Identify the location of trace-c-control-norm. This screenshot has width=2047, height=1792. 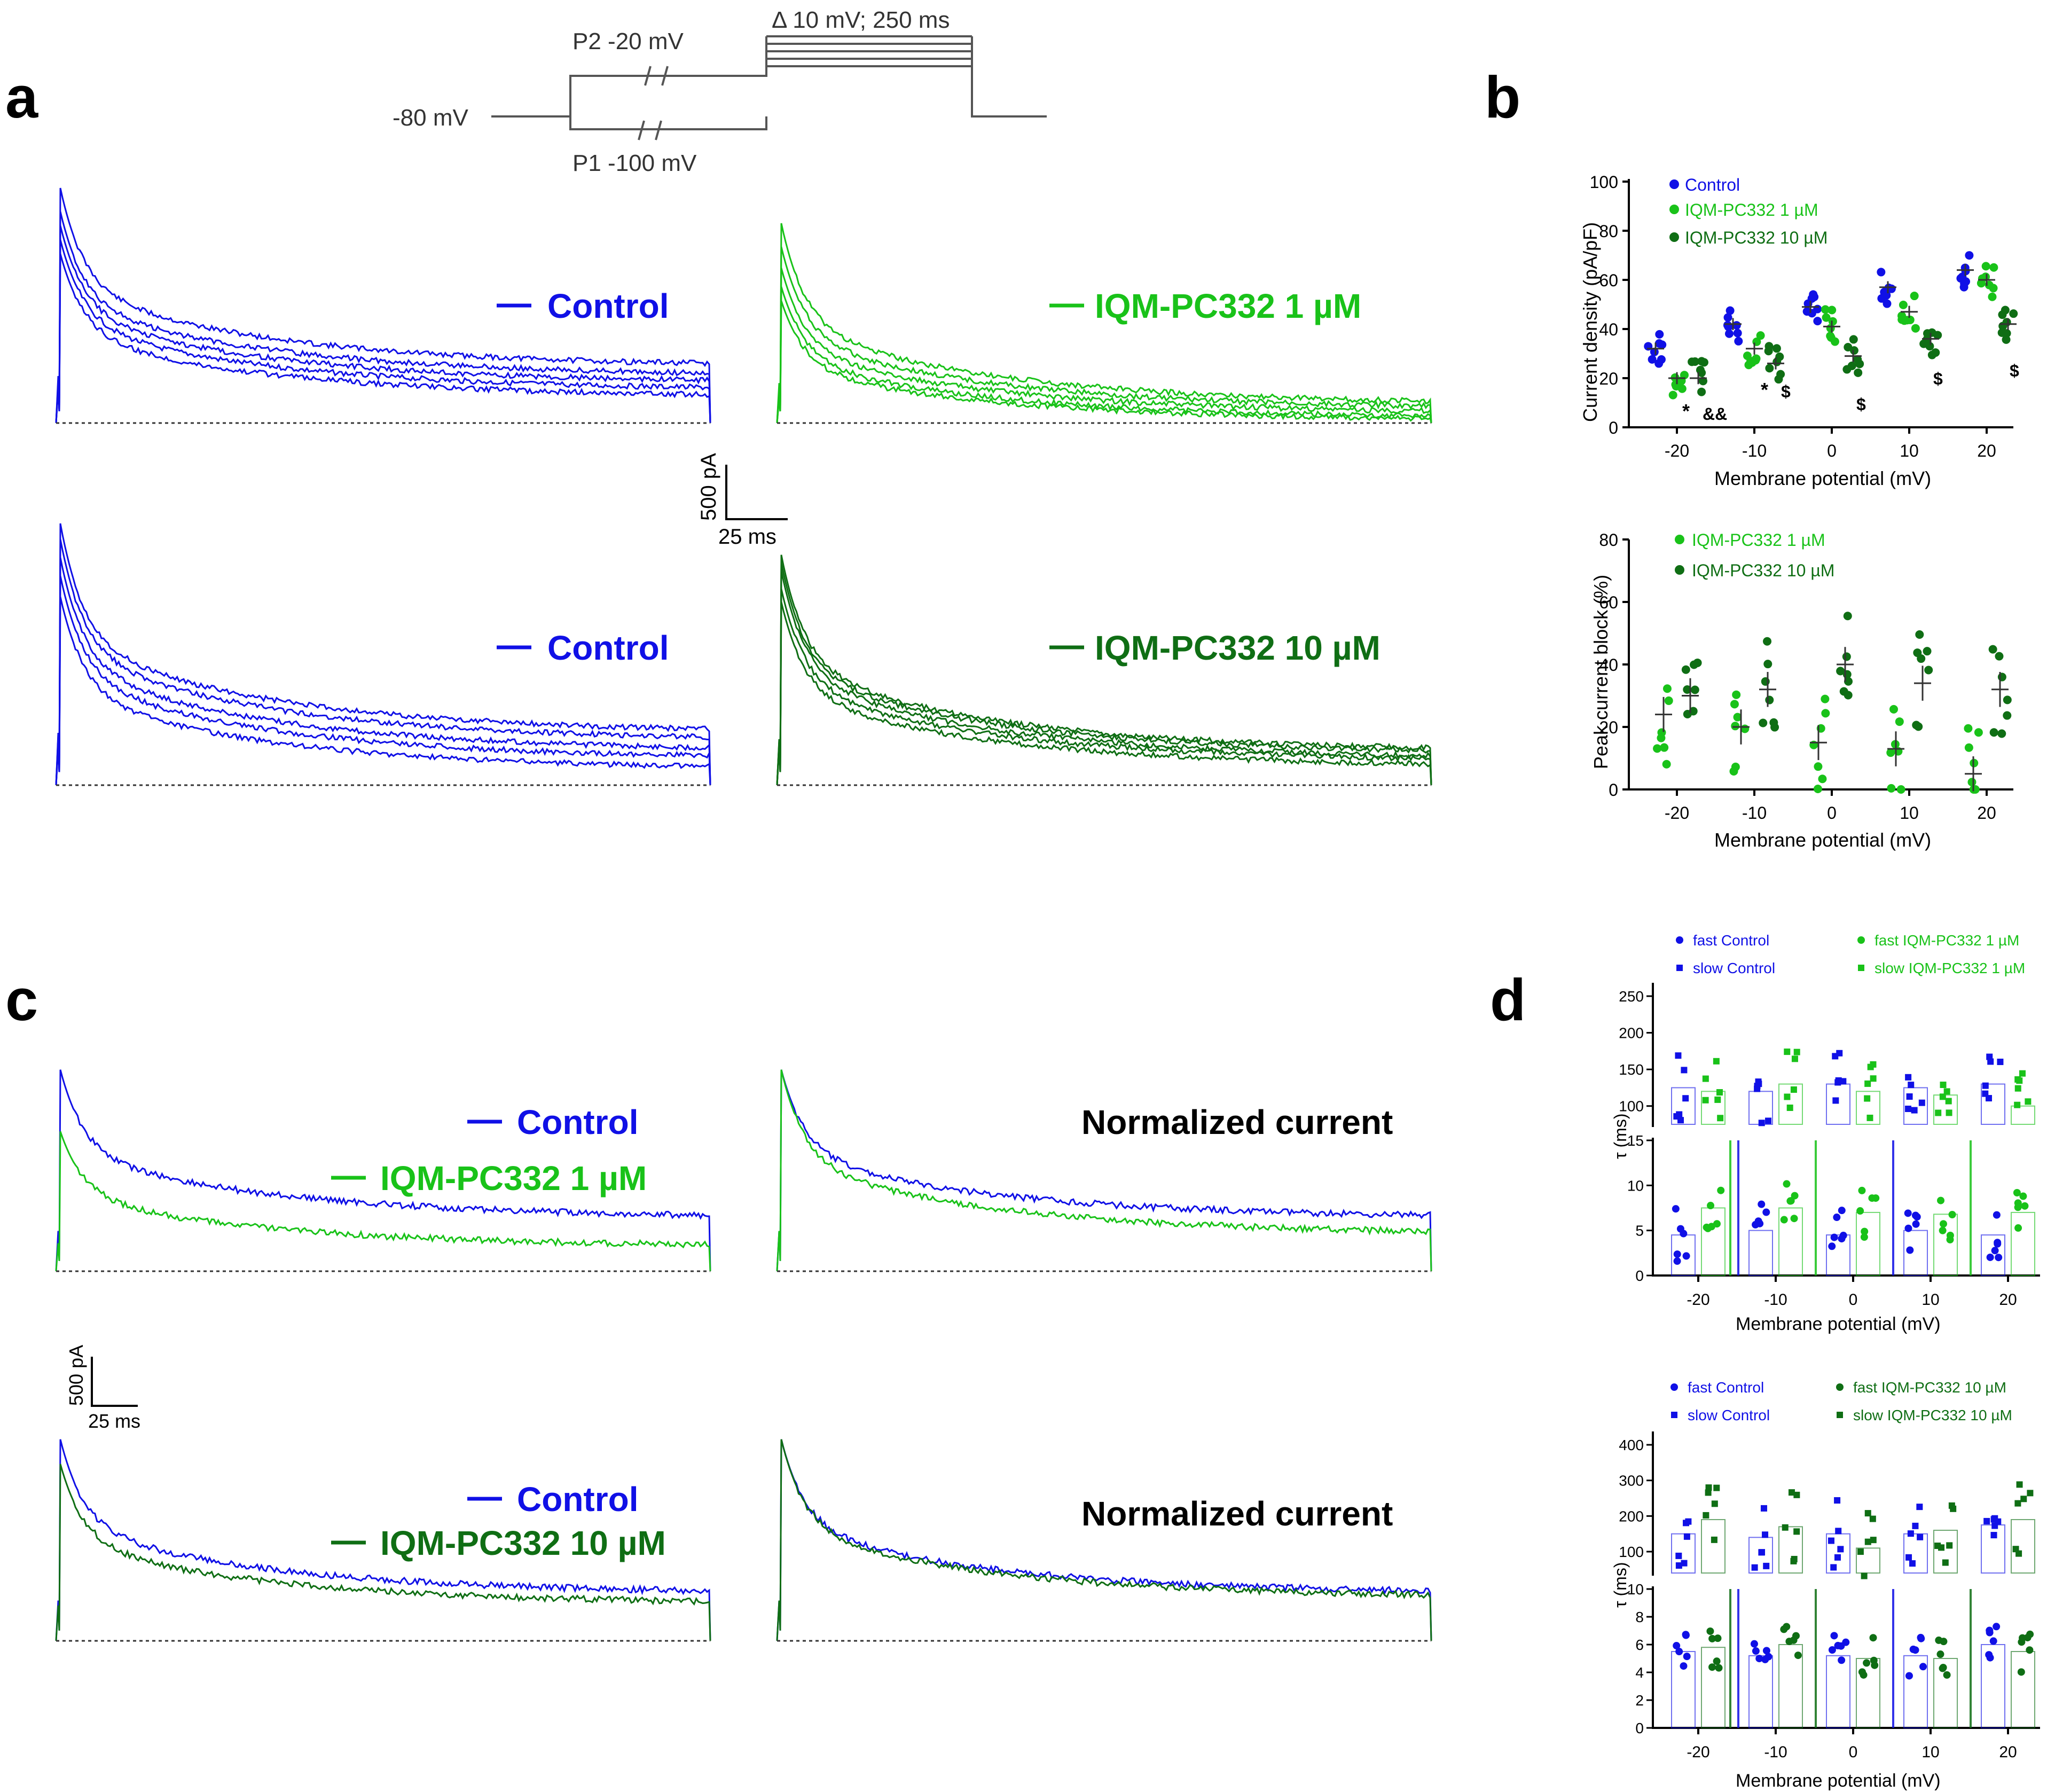
(1104, 1540).